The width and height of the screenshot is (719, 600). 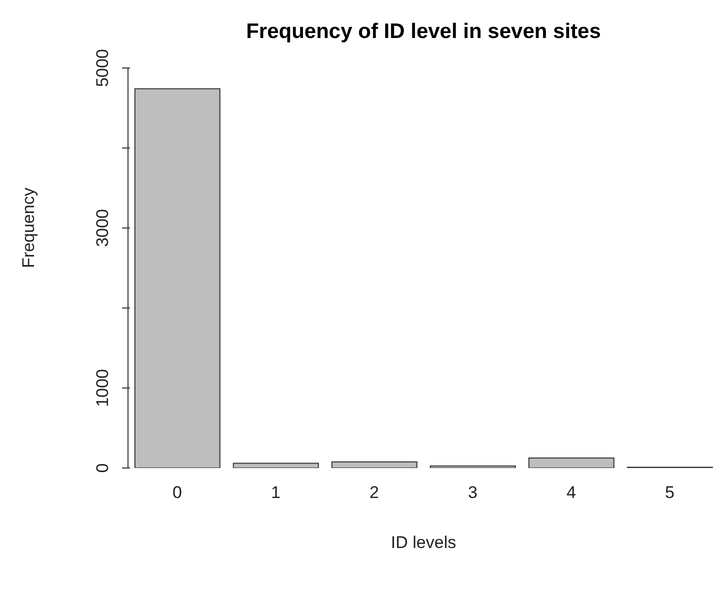 What do you see at coordinates (275, 492) in the screenshot?
I see `x-tick-label: 1` at bounding box center [275, 492].